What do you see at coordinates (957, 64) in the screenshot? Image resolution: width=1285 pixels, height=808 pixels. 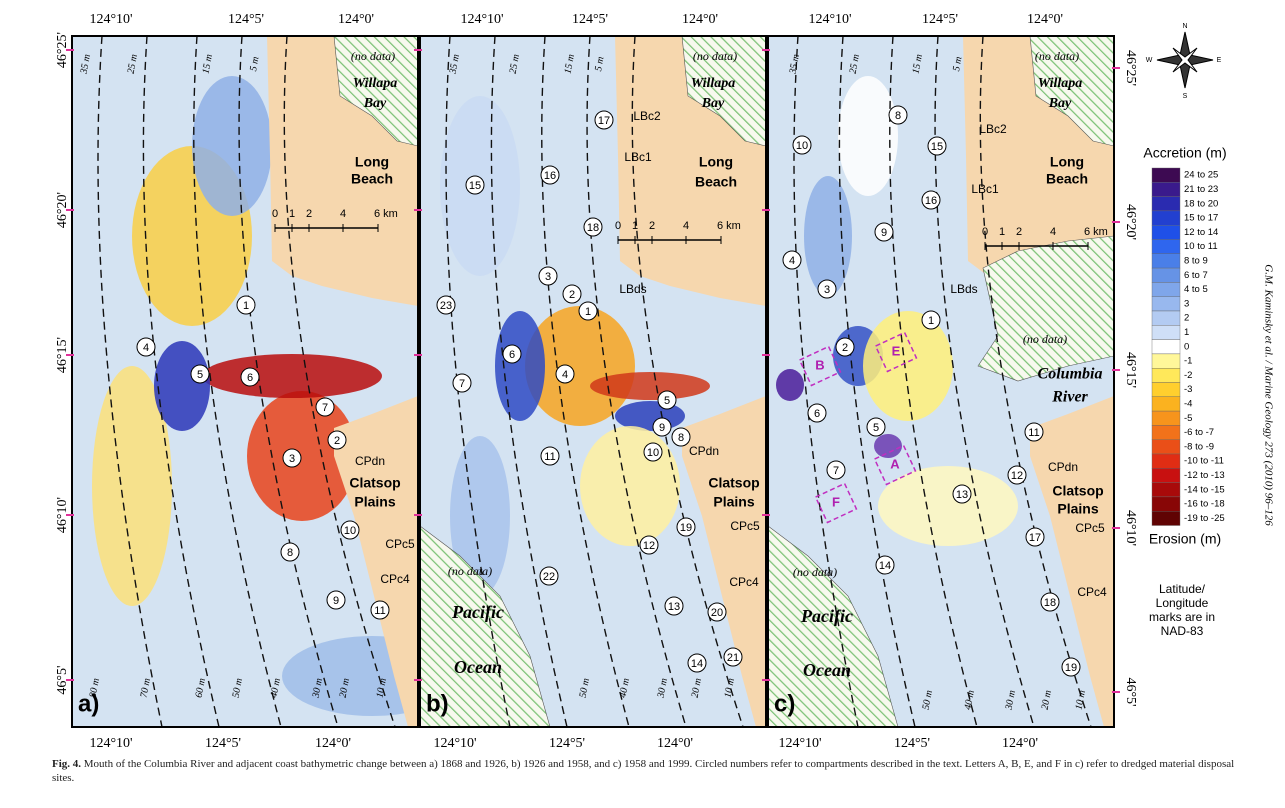 I see `depth-label: 5 m` at bounding box center [957, 64].